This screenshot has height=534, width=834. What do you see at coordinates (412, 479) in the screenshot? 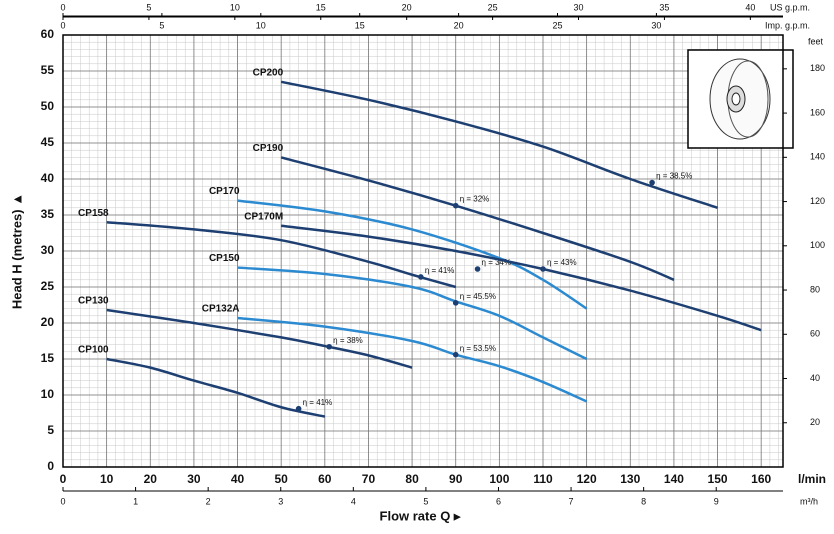
I see `x-tick-label: 80` at bounding box center [412, 479].